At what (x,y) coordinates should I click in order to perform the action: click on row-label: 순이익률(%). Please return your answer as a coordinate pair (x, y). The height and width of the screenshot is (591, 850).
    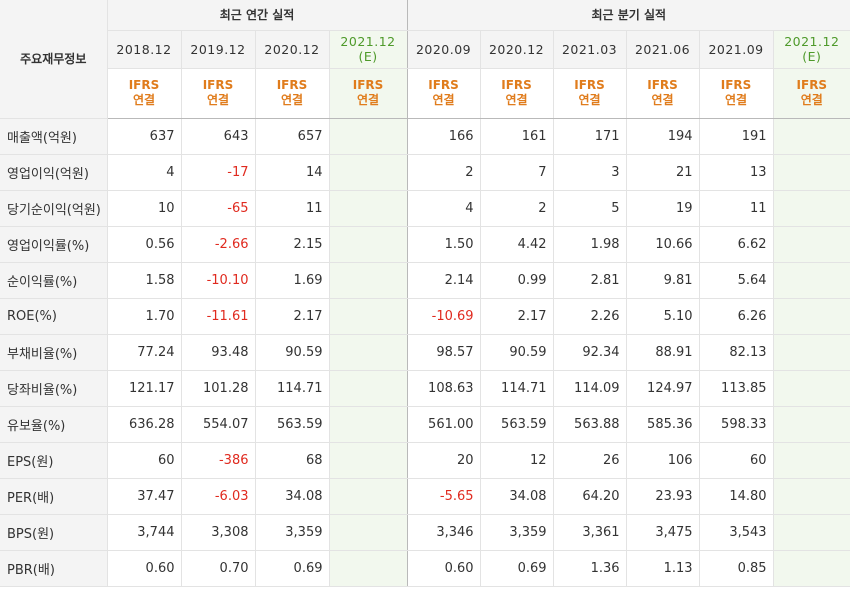
    Looking at the image, I should click on (53, 280).